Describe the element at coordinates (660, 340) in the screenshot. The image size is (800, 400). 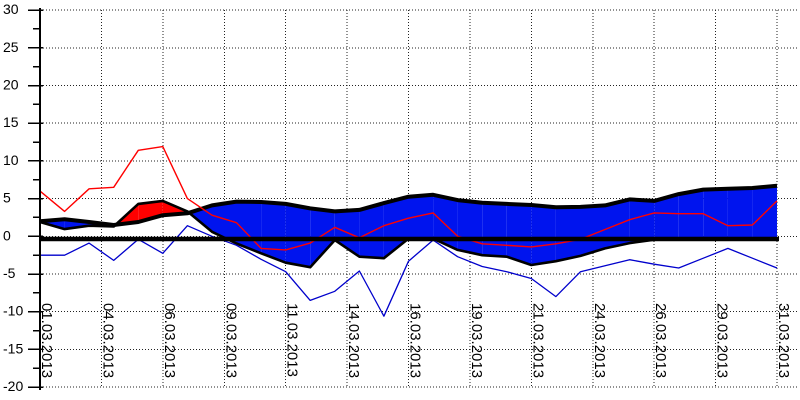
I see `x-date-label: 26.03.2013` at that location.